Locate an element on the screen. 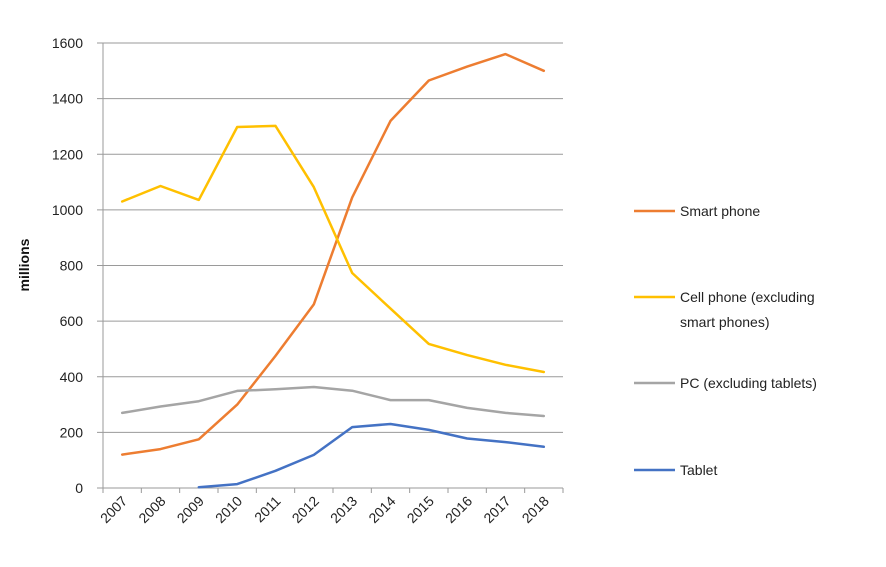 The image size is (886, 567). y-tick-label: 800 is located at coordinates (72, 266).